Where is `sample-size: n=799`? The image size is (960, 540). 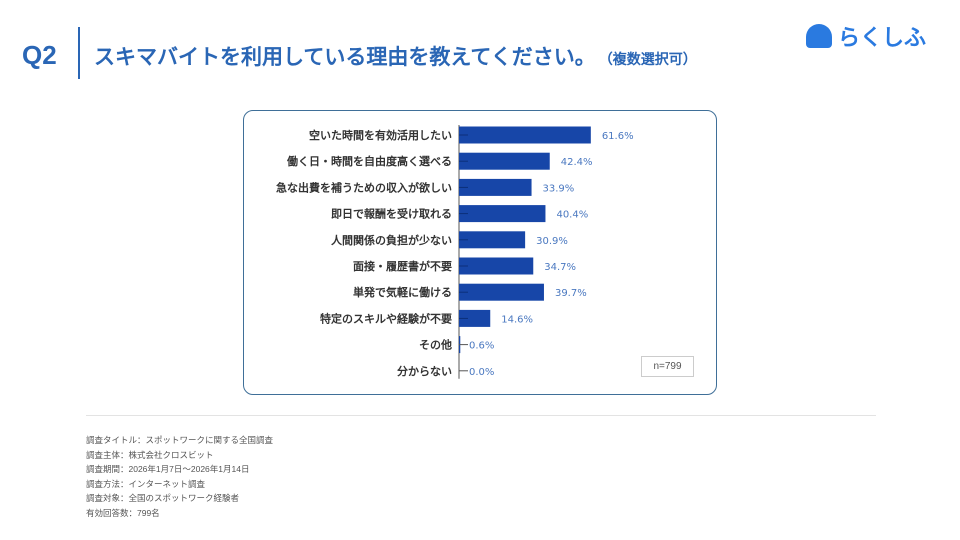 sample-size: n=799 is located at coordinates (667, 366).